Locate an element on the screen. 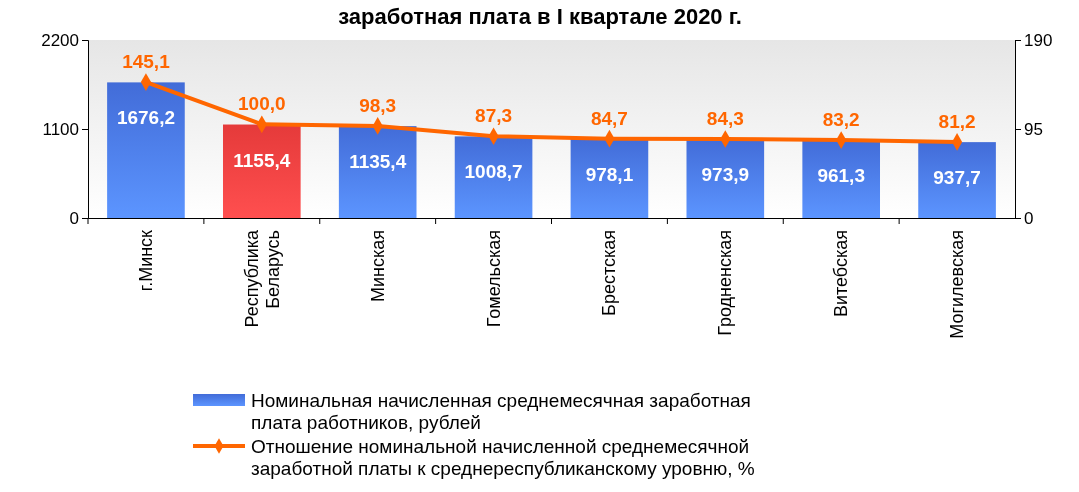  y2-tick-label: 190 is located at coordinates (1038, 40).